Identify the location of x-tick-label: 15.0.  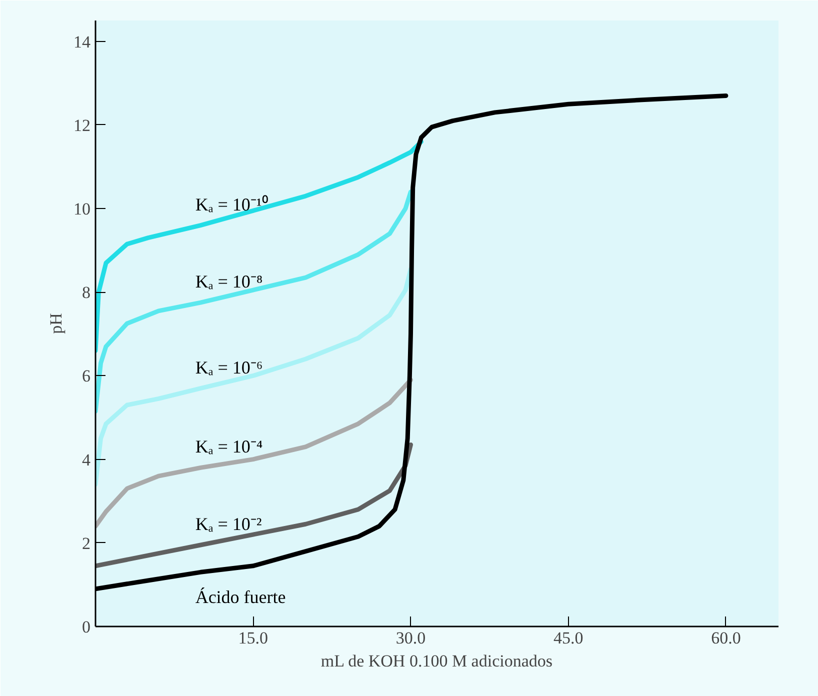
(253, 638).